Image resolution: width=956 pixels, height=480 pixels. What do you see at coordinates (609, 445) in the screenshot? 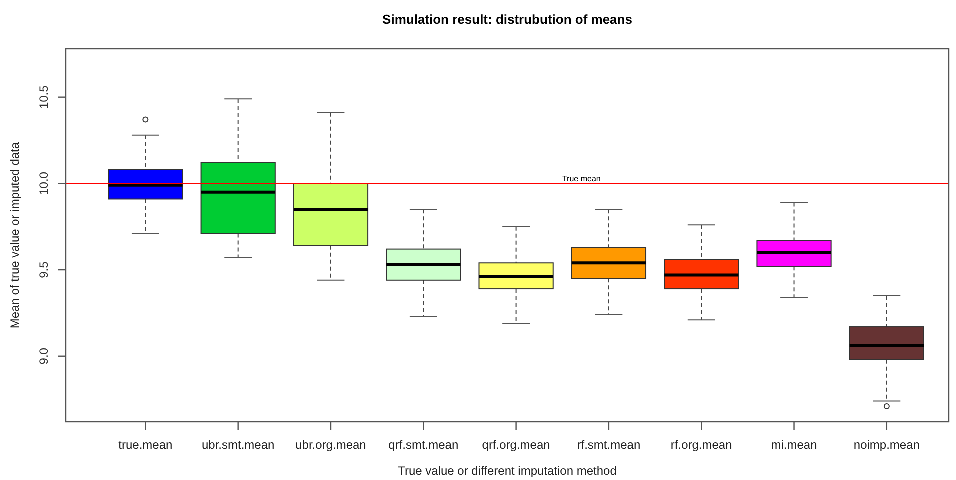
I see `x-tick-label: rf.smt.mean` at bounding box center [609, 445].